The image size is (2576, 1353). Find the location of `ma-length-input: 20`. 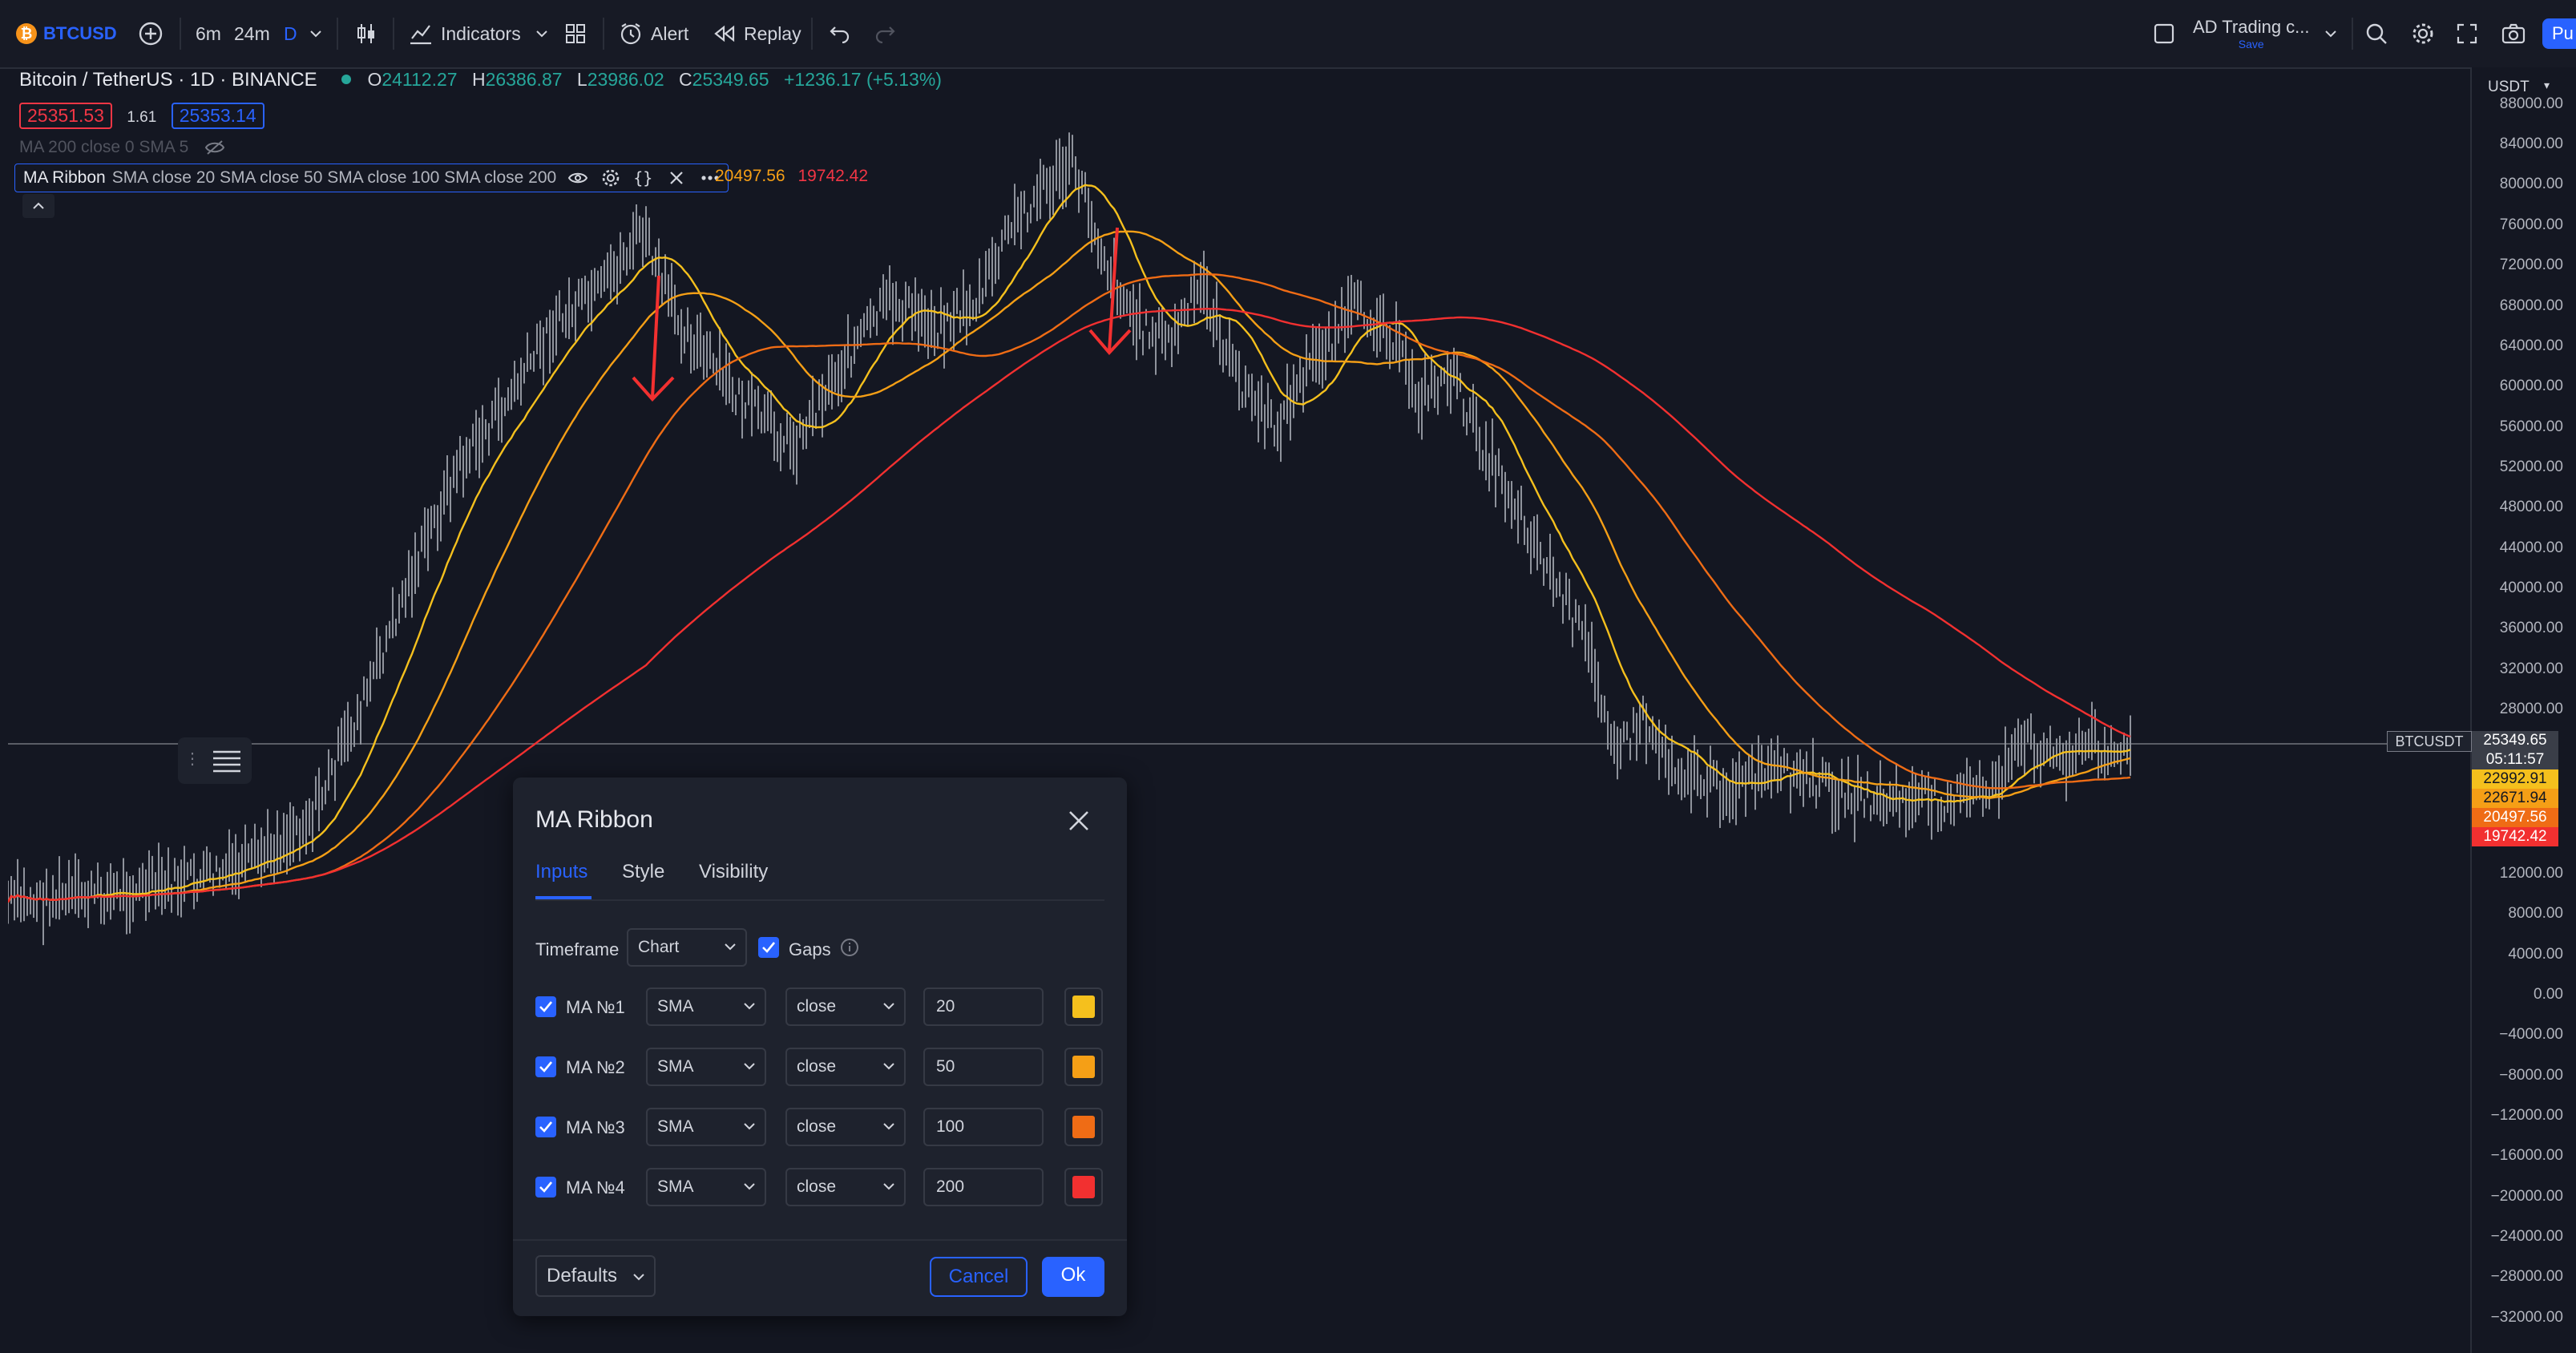

ma-length-input: 20 is located at coordinates (983, 1006).